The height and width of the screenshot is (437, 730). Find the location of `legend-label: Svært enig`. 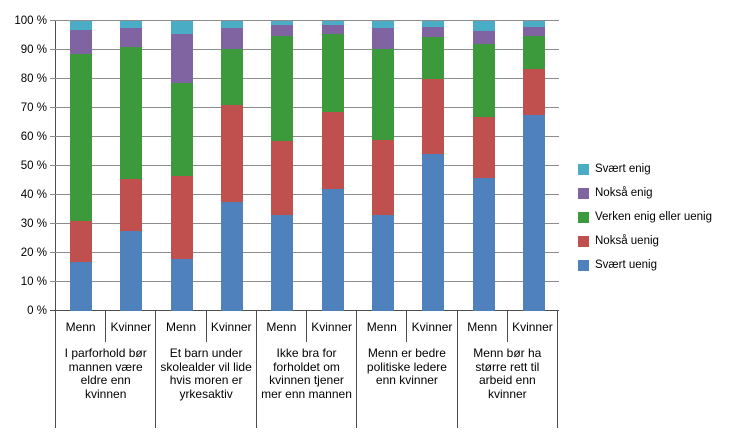

legend-label: Svært enig is located at coordinates (623, 169).